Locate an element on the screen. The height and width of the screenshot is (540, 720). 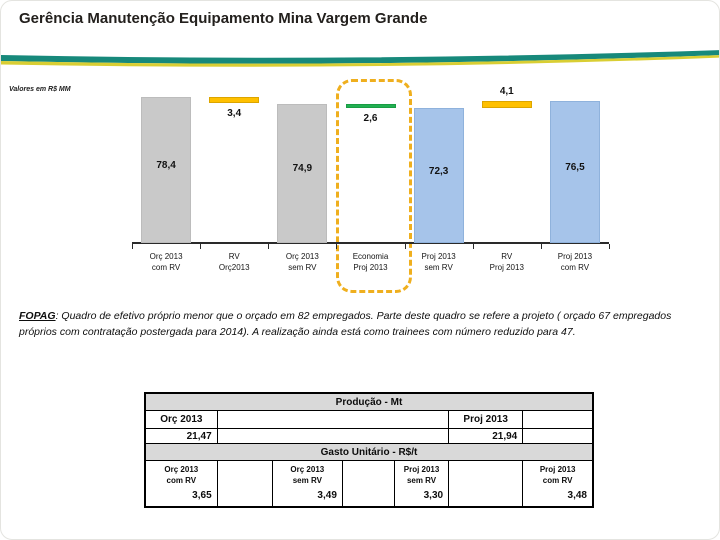
bar-economia-proj-2013 is located at coordinates (370, 106).